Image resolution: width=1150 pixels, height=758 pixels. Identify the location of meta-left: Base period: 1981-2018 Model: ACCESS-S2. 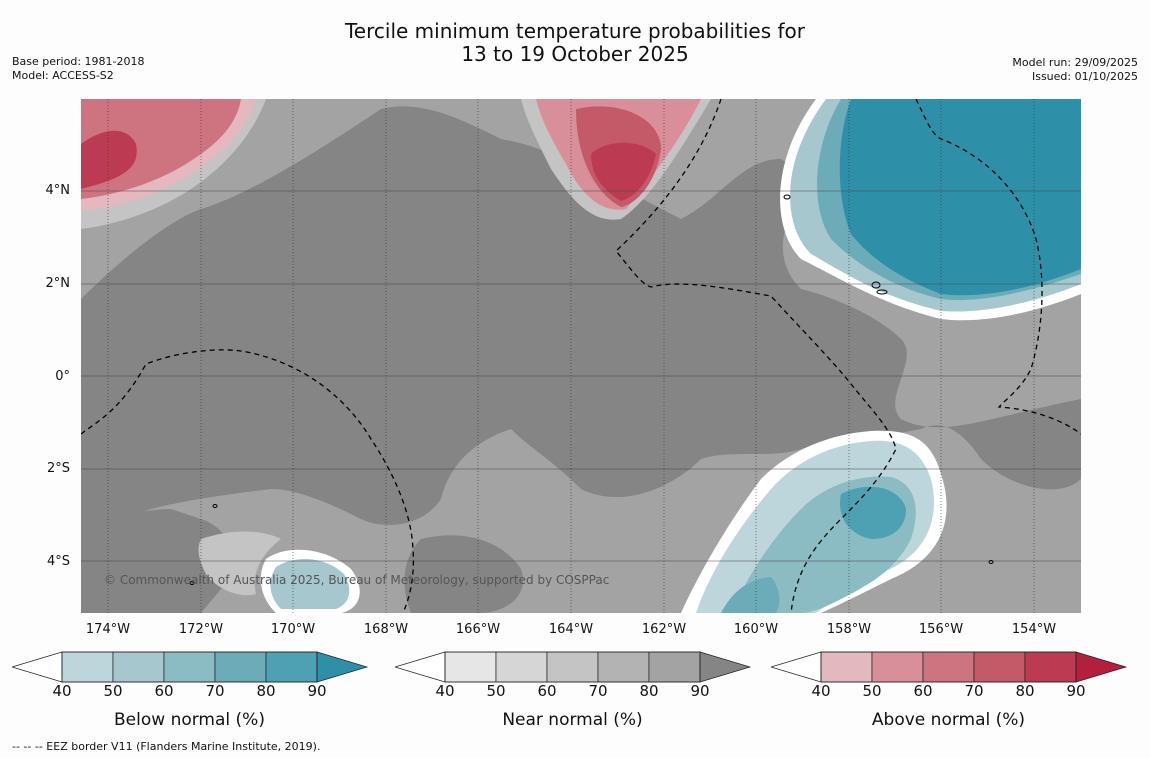
(78, 69).